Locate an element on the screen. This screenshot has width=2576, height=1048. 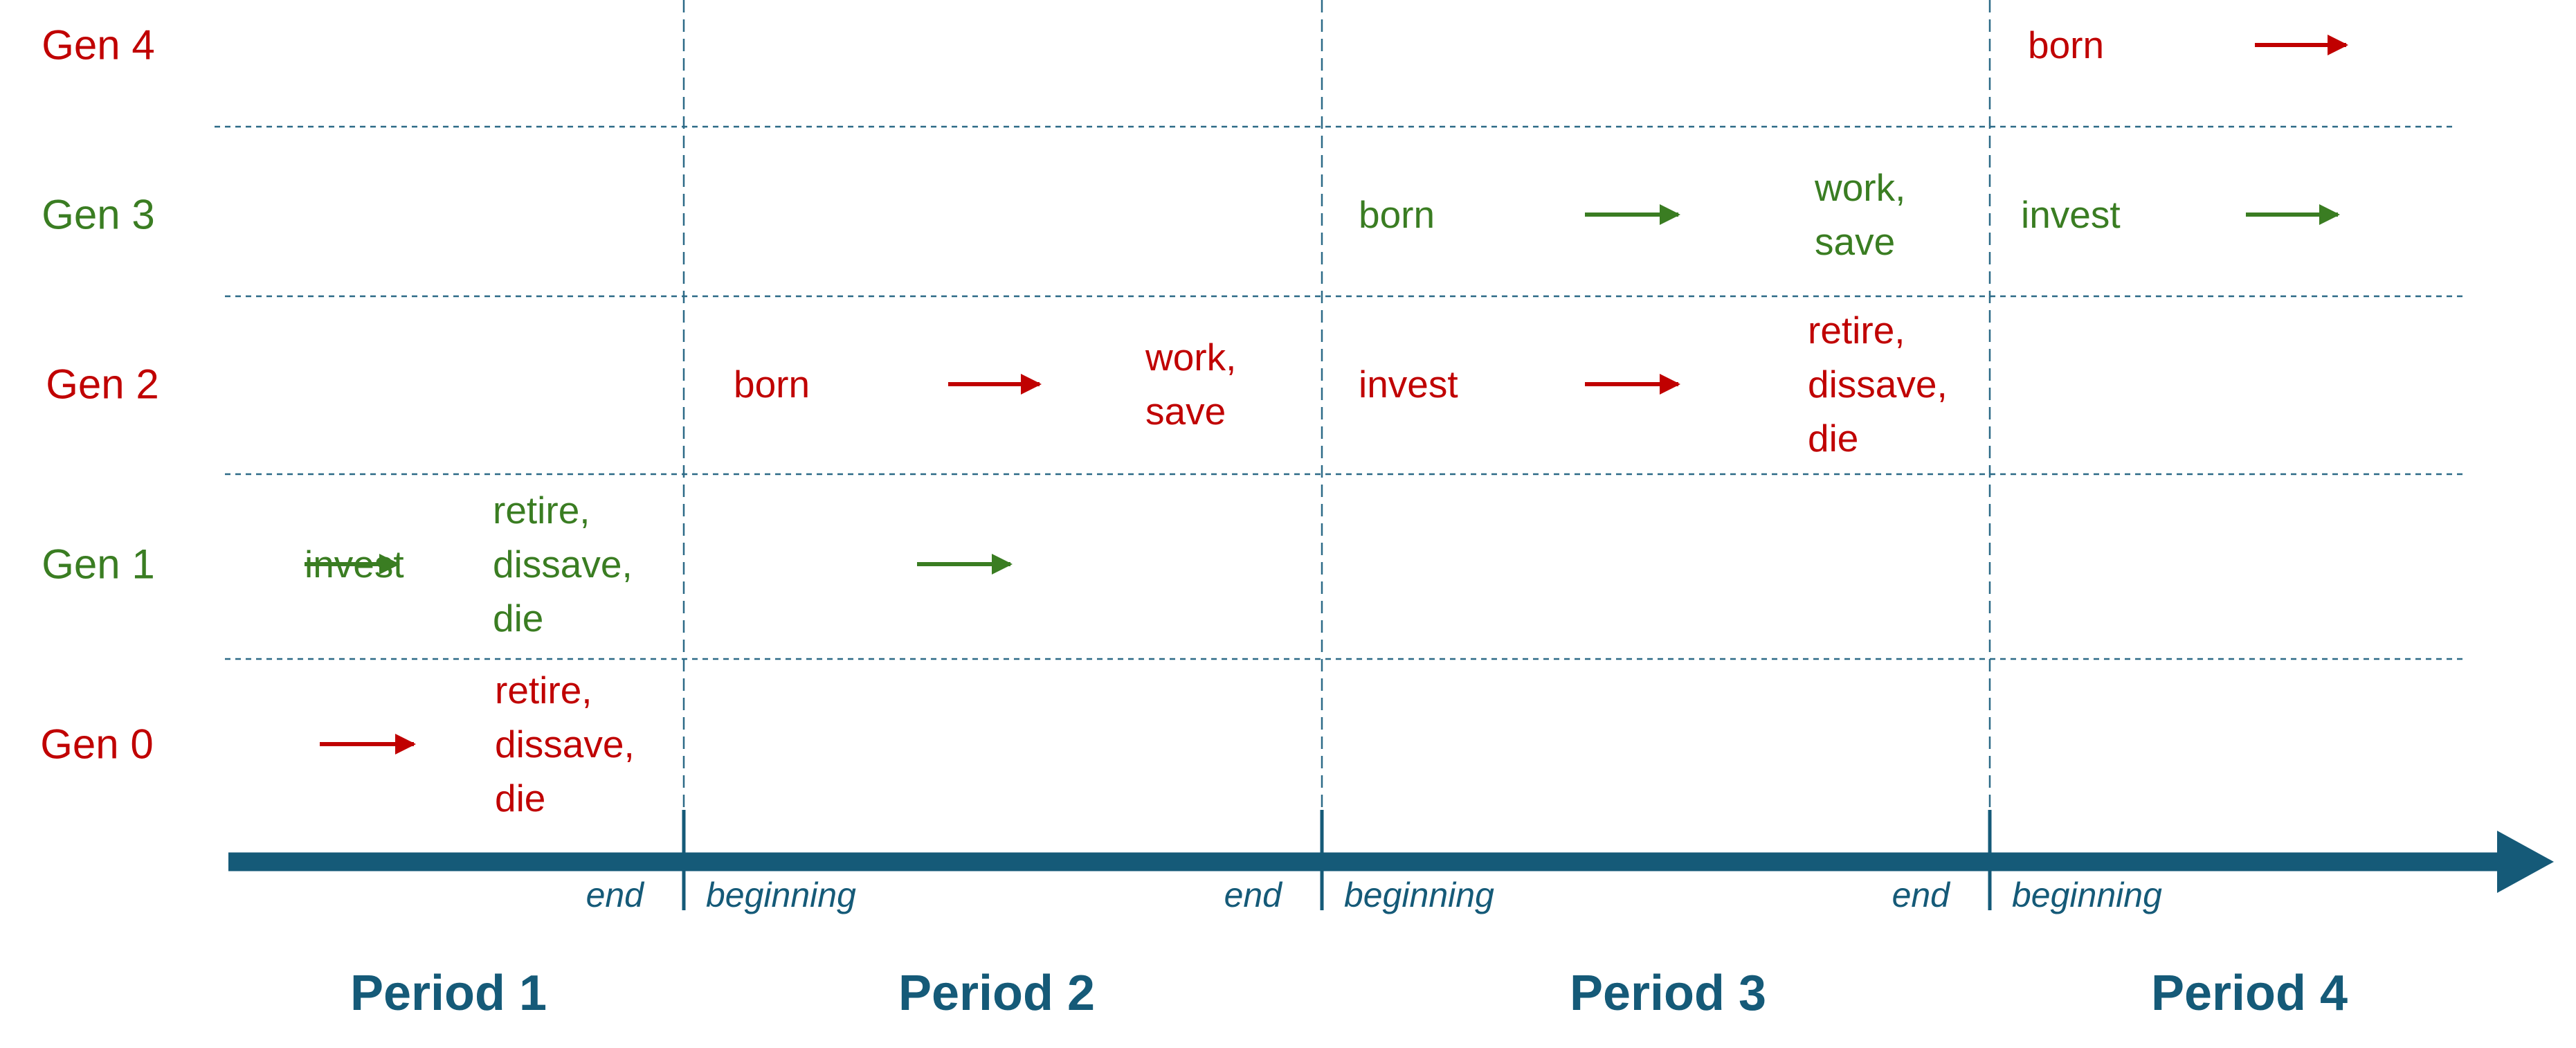
time-axis-arrowhead is located at coordinates (2525, 862).